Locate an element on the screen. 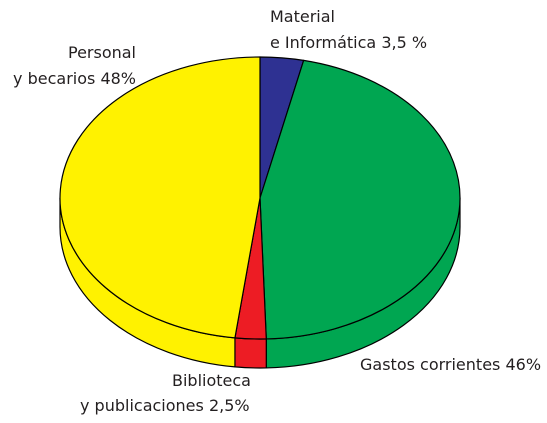  value-label: 48% is located at coordinates (118, 78).